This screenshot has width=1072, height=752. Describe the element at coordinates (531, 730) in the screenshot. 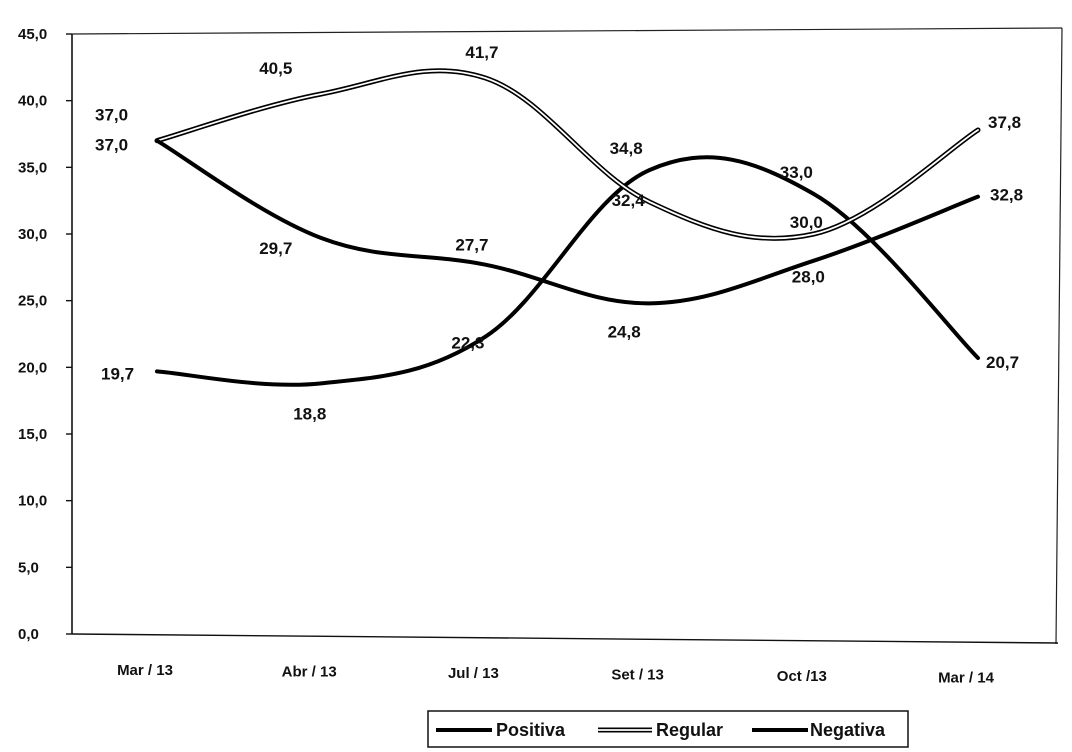

I see `legend-label-positiva: Positiva` at that location.